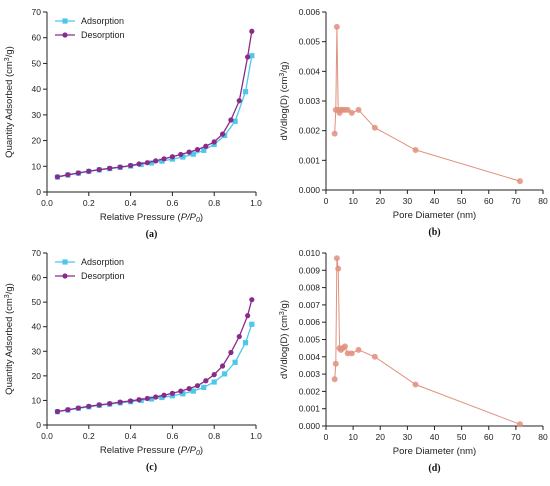 The image size is (550, 486). I want to click on legend-label: Desorption, so click(103, 35).